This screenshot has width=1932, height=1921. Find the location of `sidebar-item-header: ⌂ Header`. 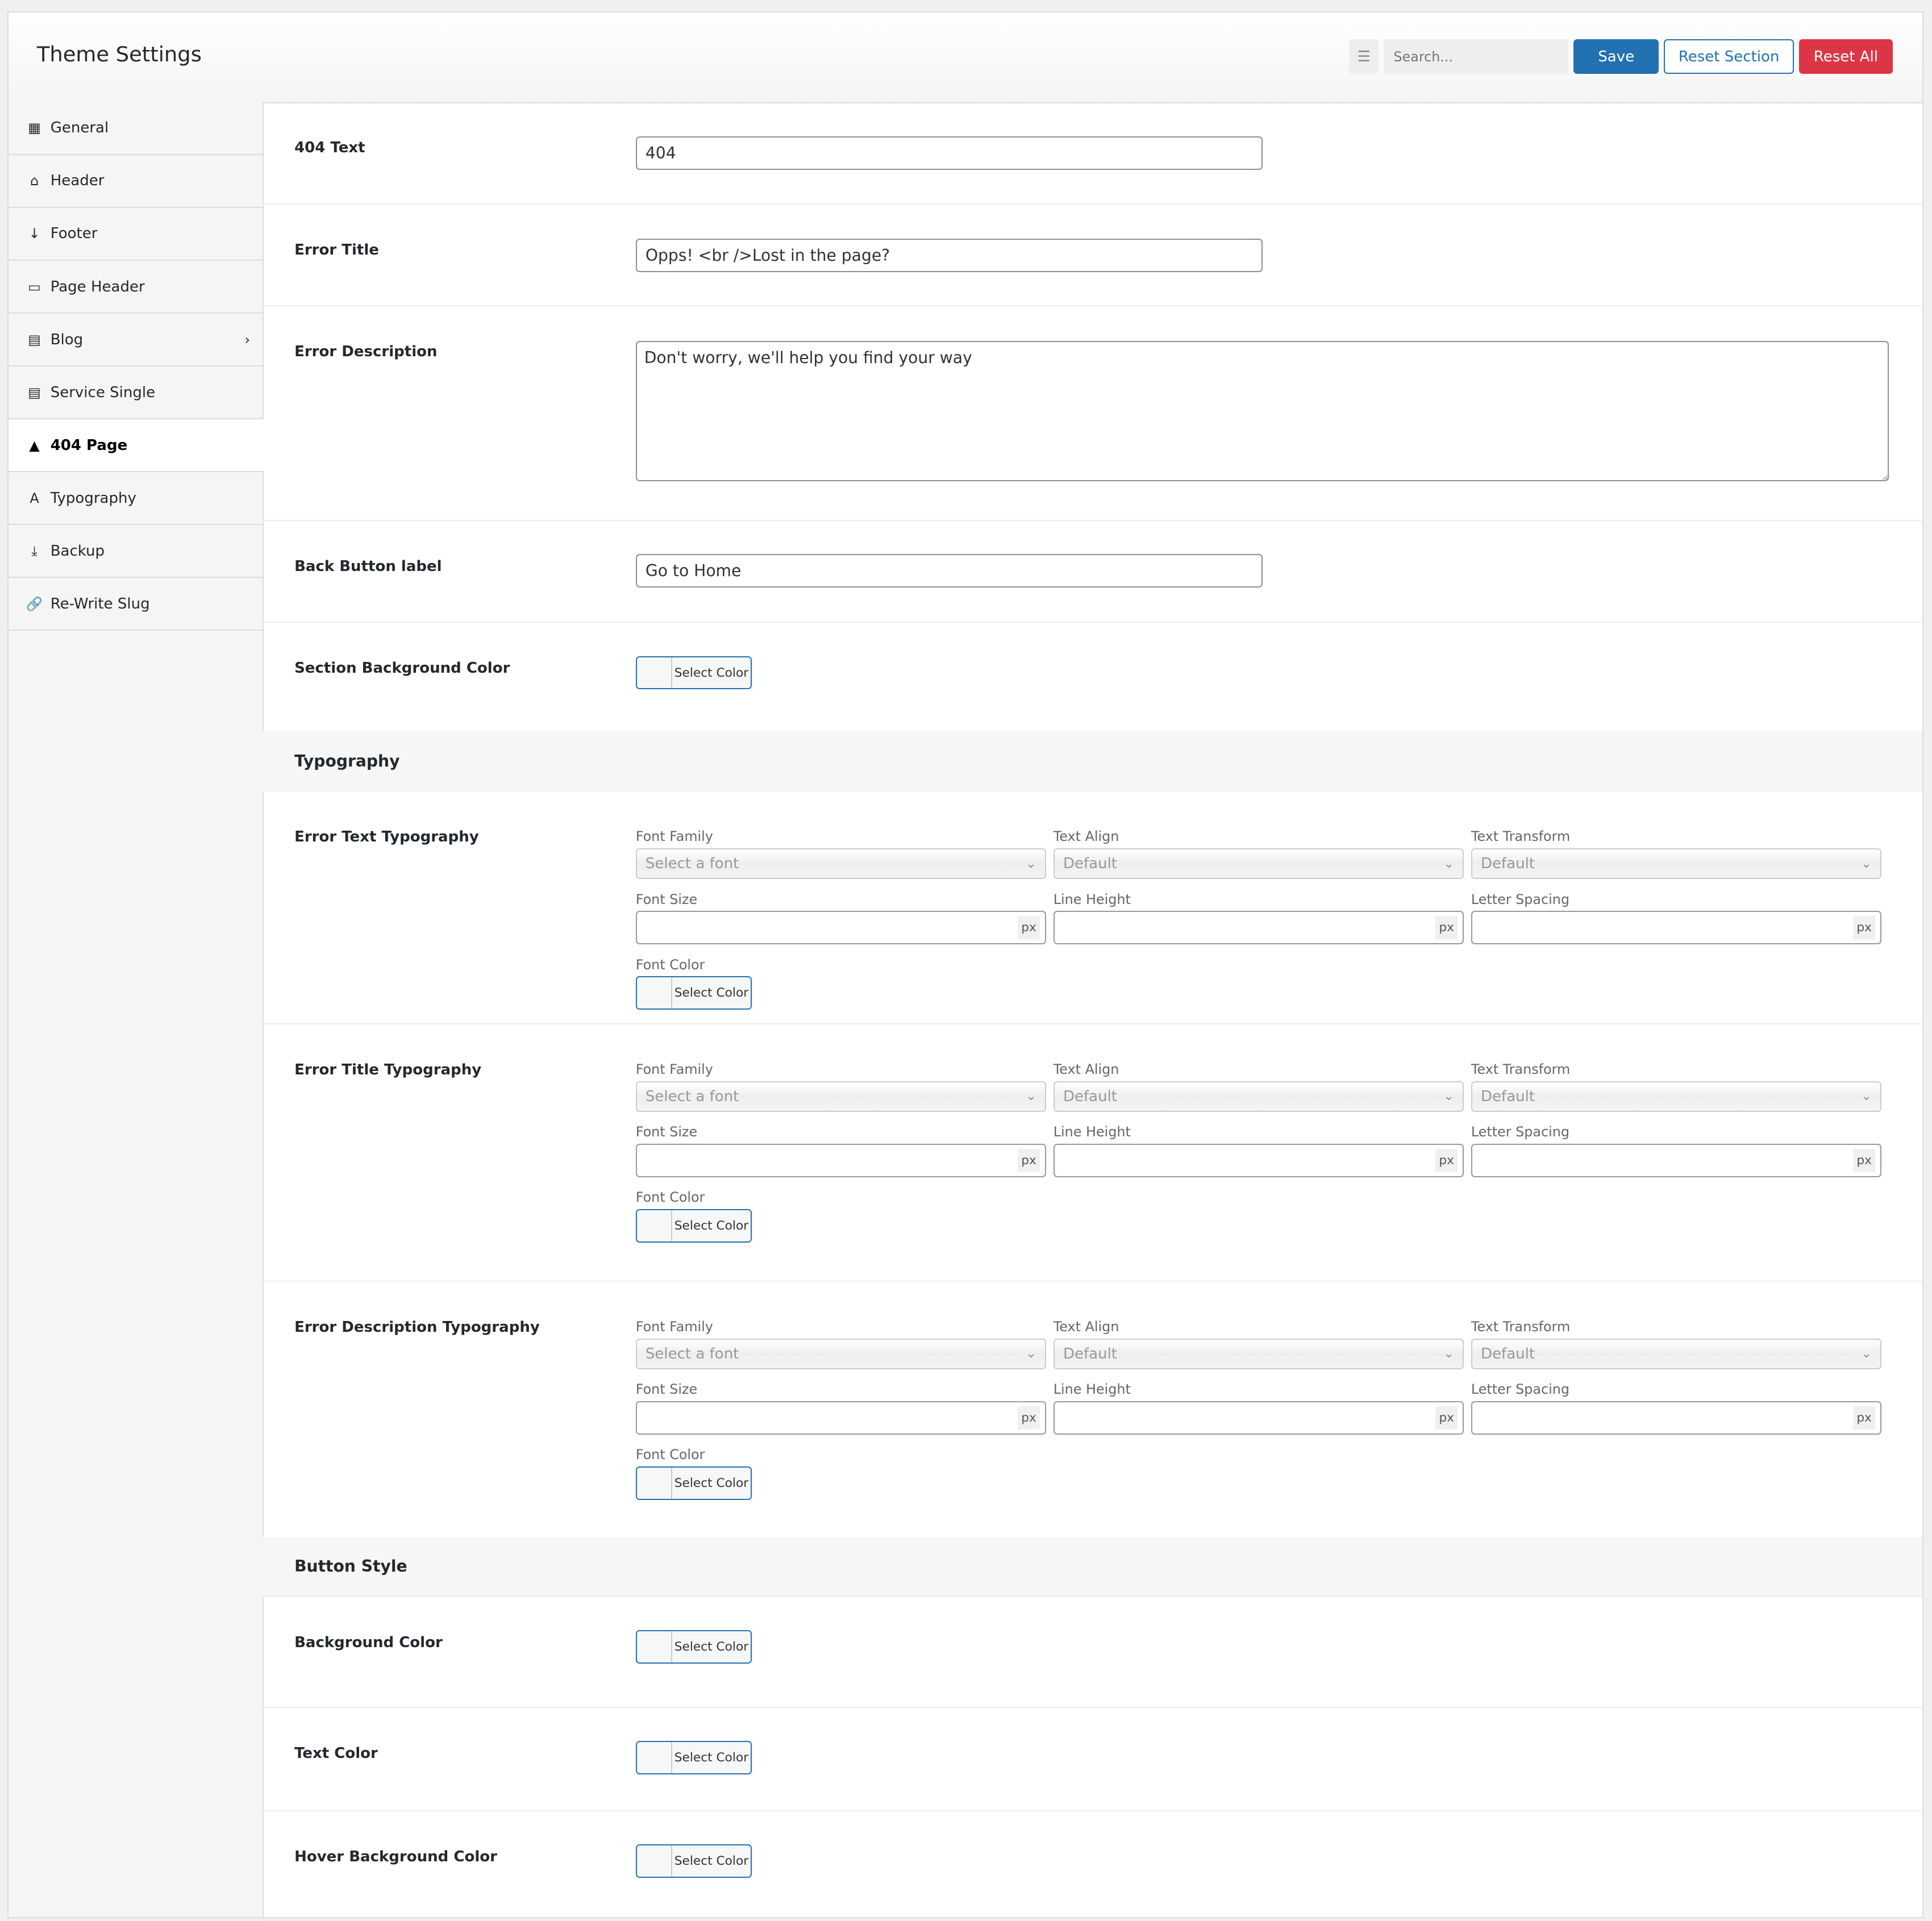

sidebar-item-header: ⌂ Header is located at coordinates (136, 182).